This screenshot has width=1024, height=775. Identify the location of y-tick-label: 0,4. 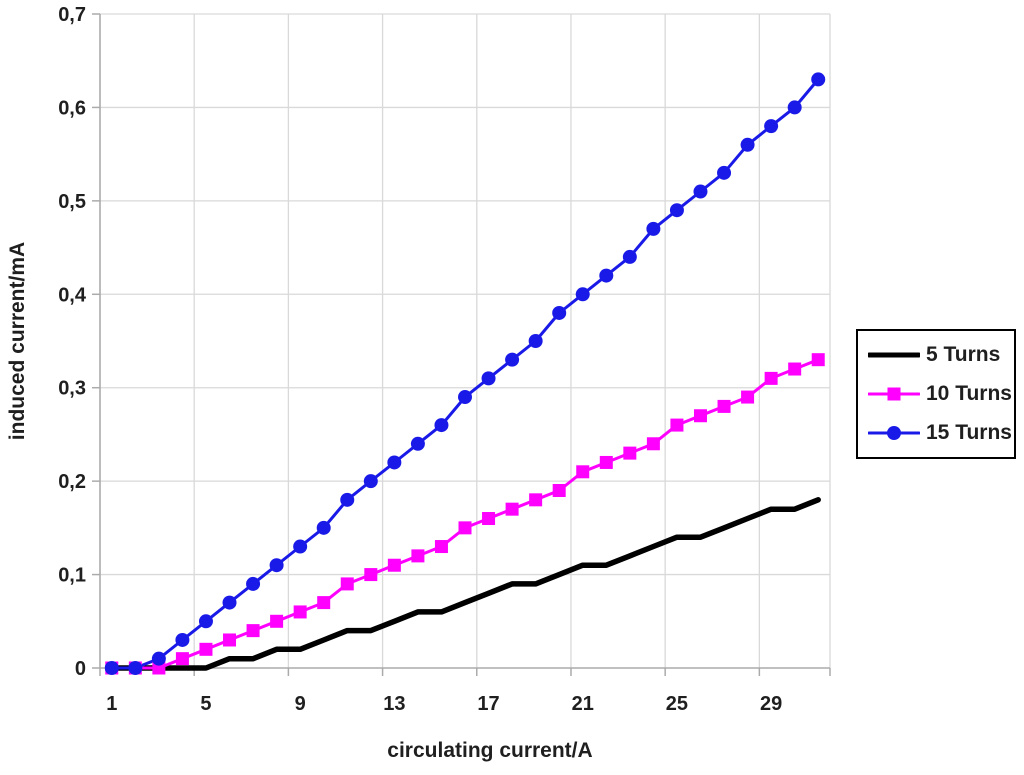
(72, 295).